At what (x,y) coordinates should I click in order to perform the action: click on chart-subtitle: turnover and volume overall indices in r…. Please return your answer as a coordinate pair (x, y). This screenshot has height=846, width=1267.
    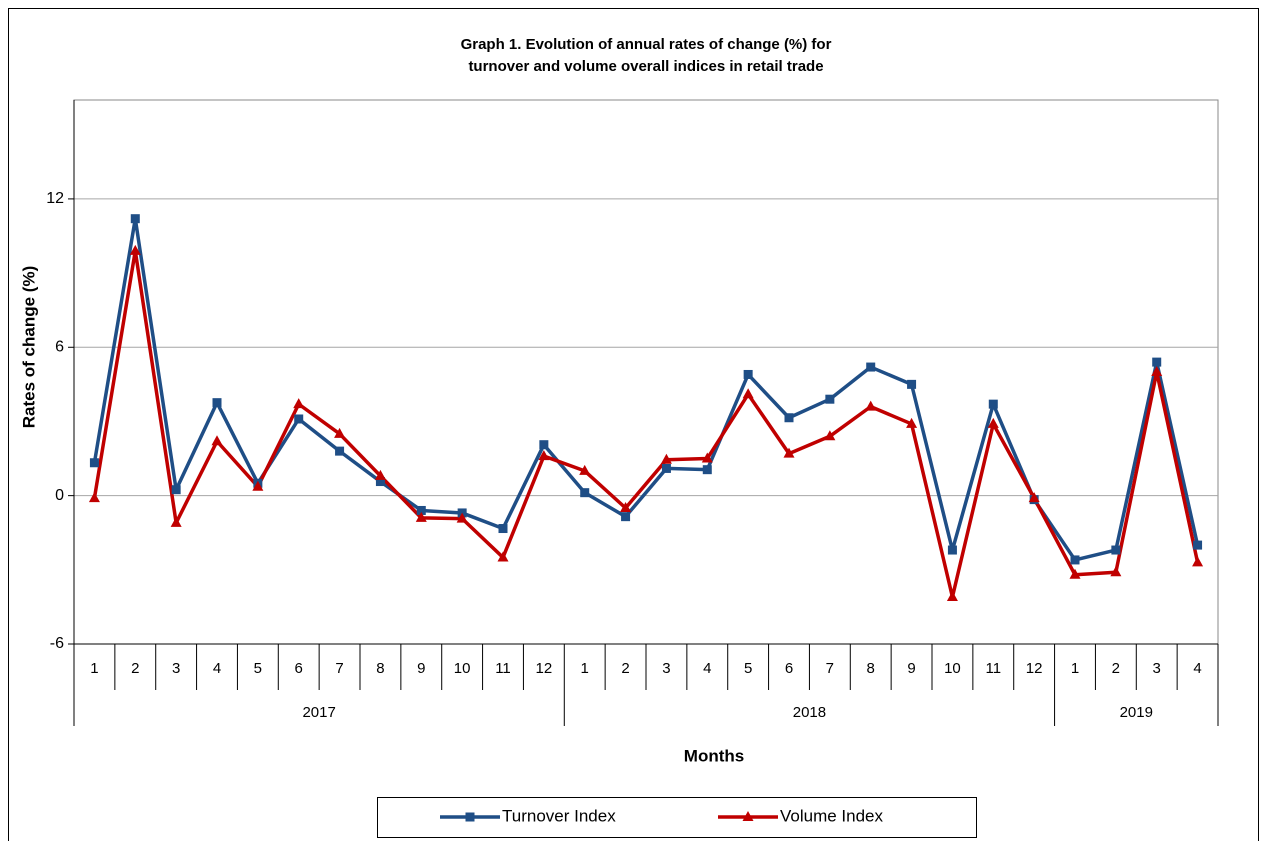
    Looking at the image, I should click on (645, 66).